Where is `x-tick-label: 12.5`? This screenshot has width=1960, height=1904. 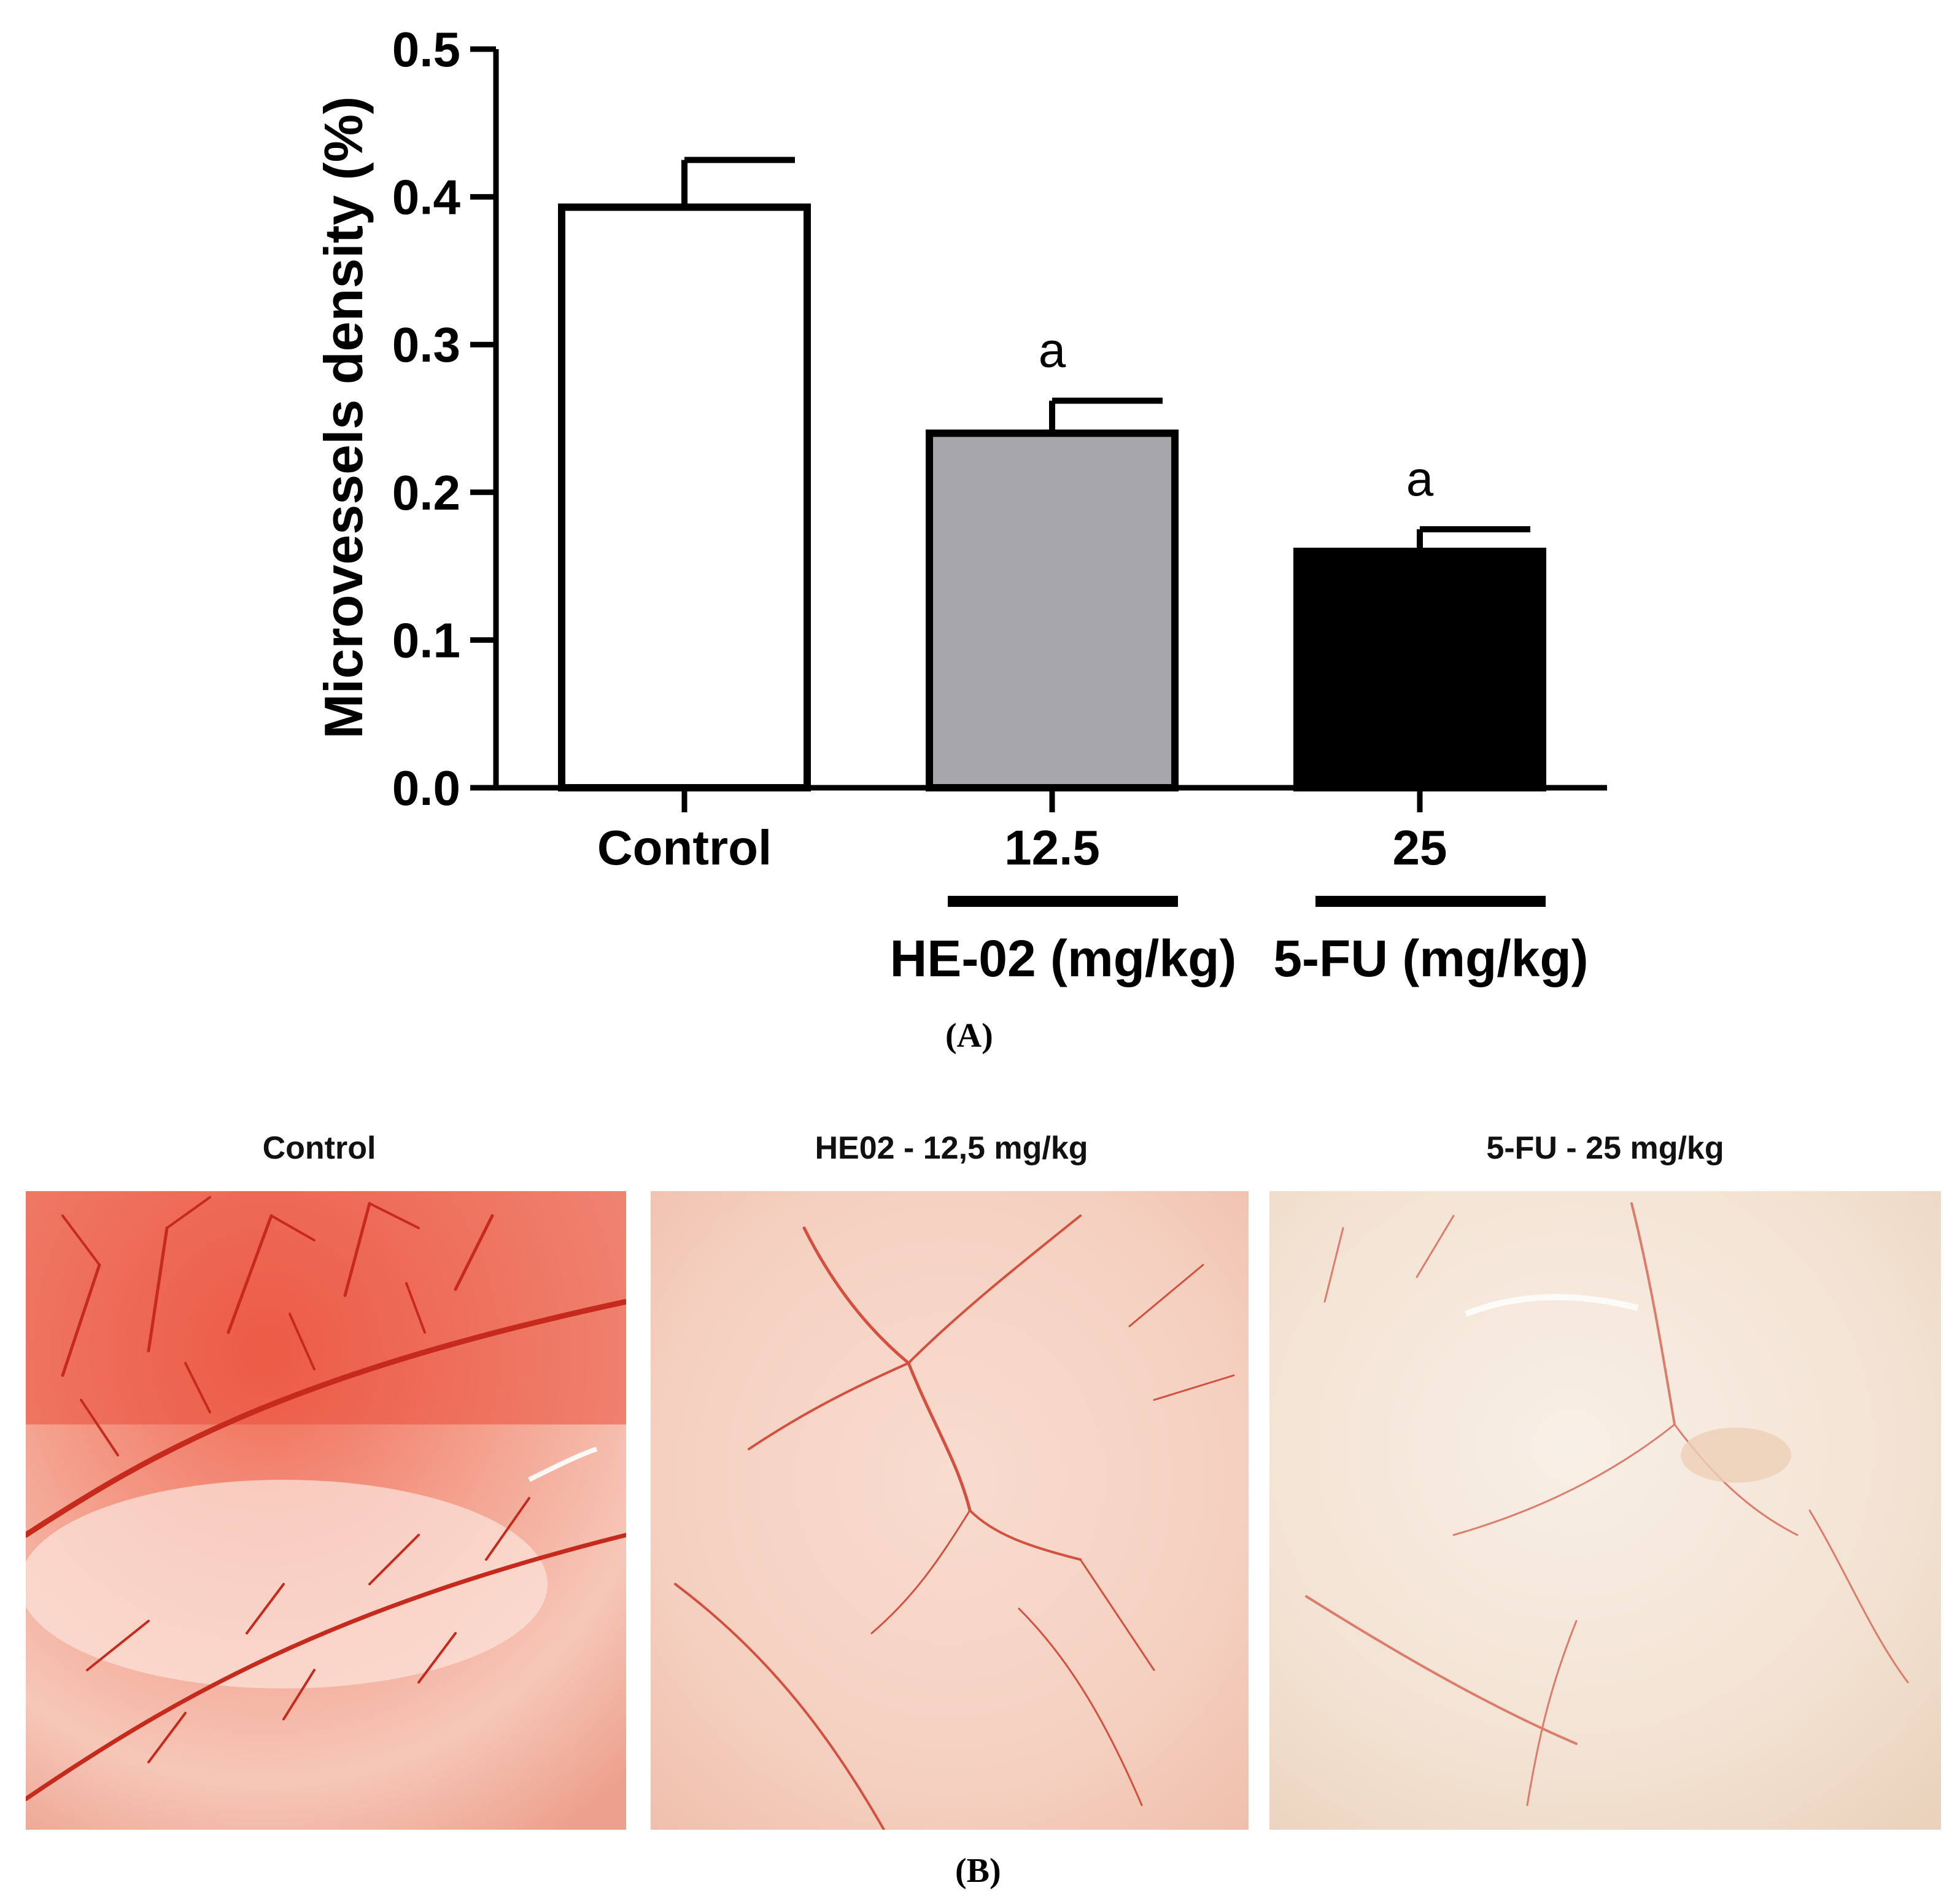
x-tick-label: 12.5 is located at coordinates (1052, 847).